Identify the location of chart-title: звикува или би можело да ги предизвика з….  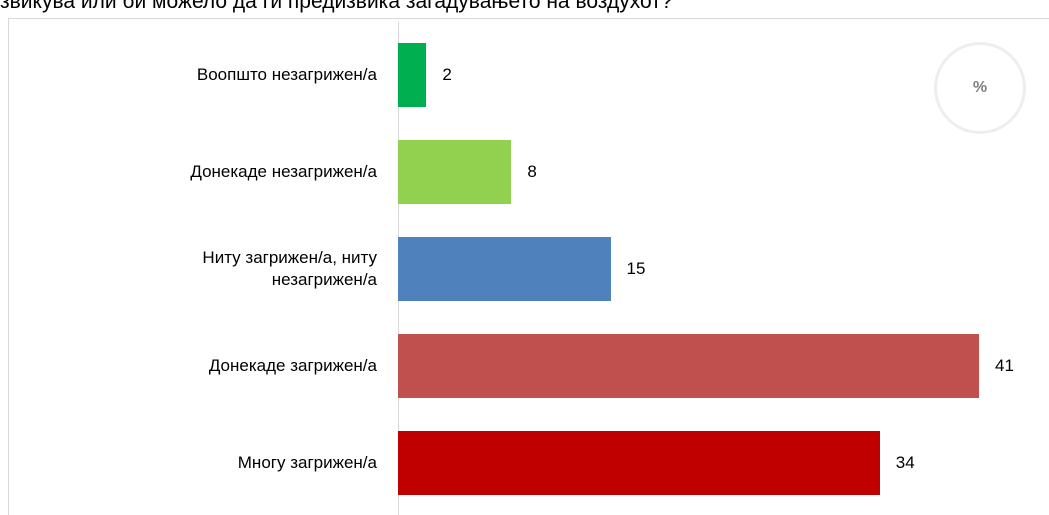
(336, 6).